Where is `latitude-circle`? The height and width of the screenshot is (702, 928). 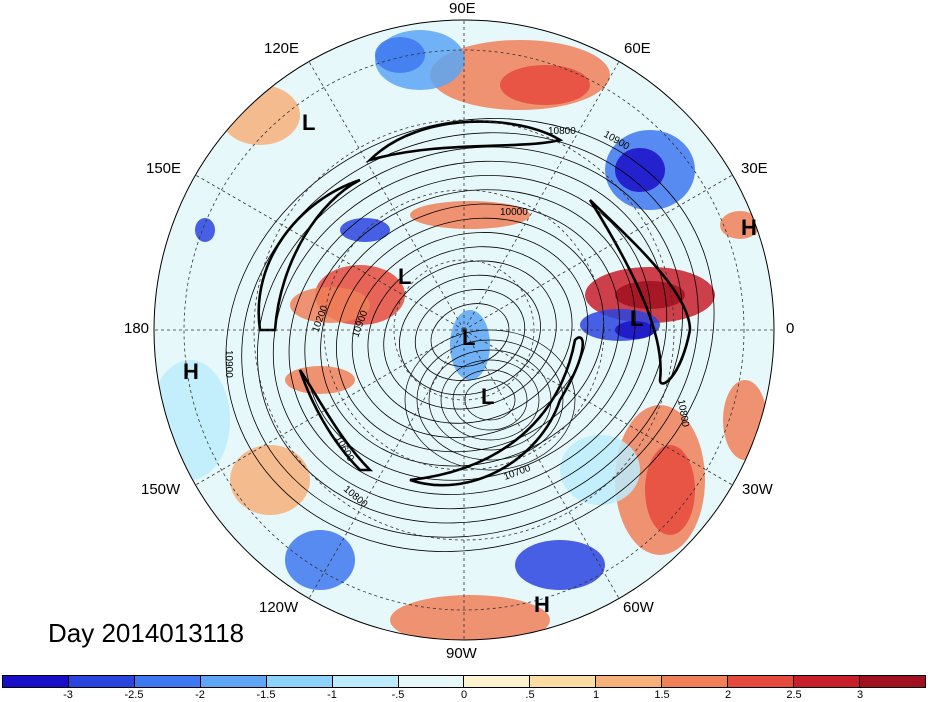 latitude-circle is located at coordinates (464, 330).